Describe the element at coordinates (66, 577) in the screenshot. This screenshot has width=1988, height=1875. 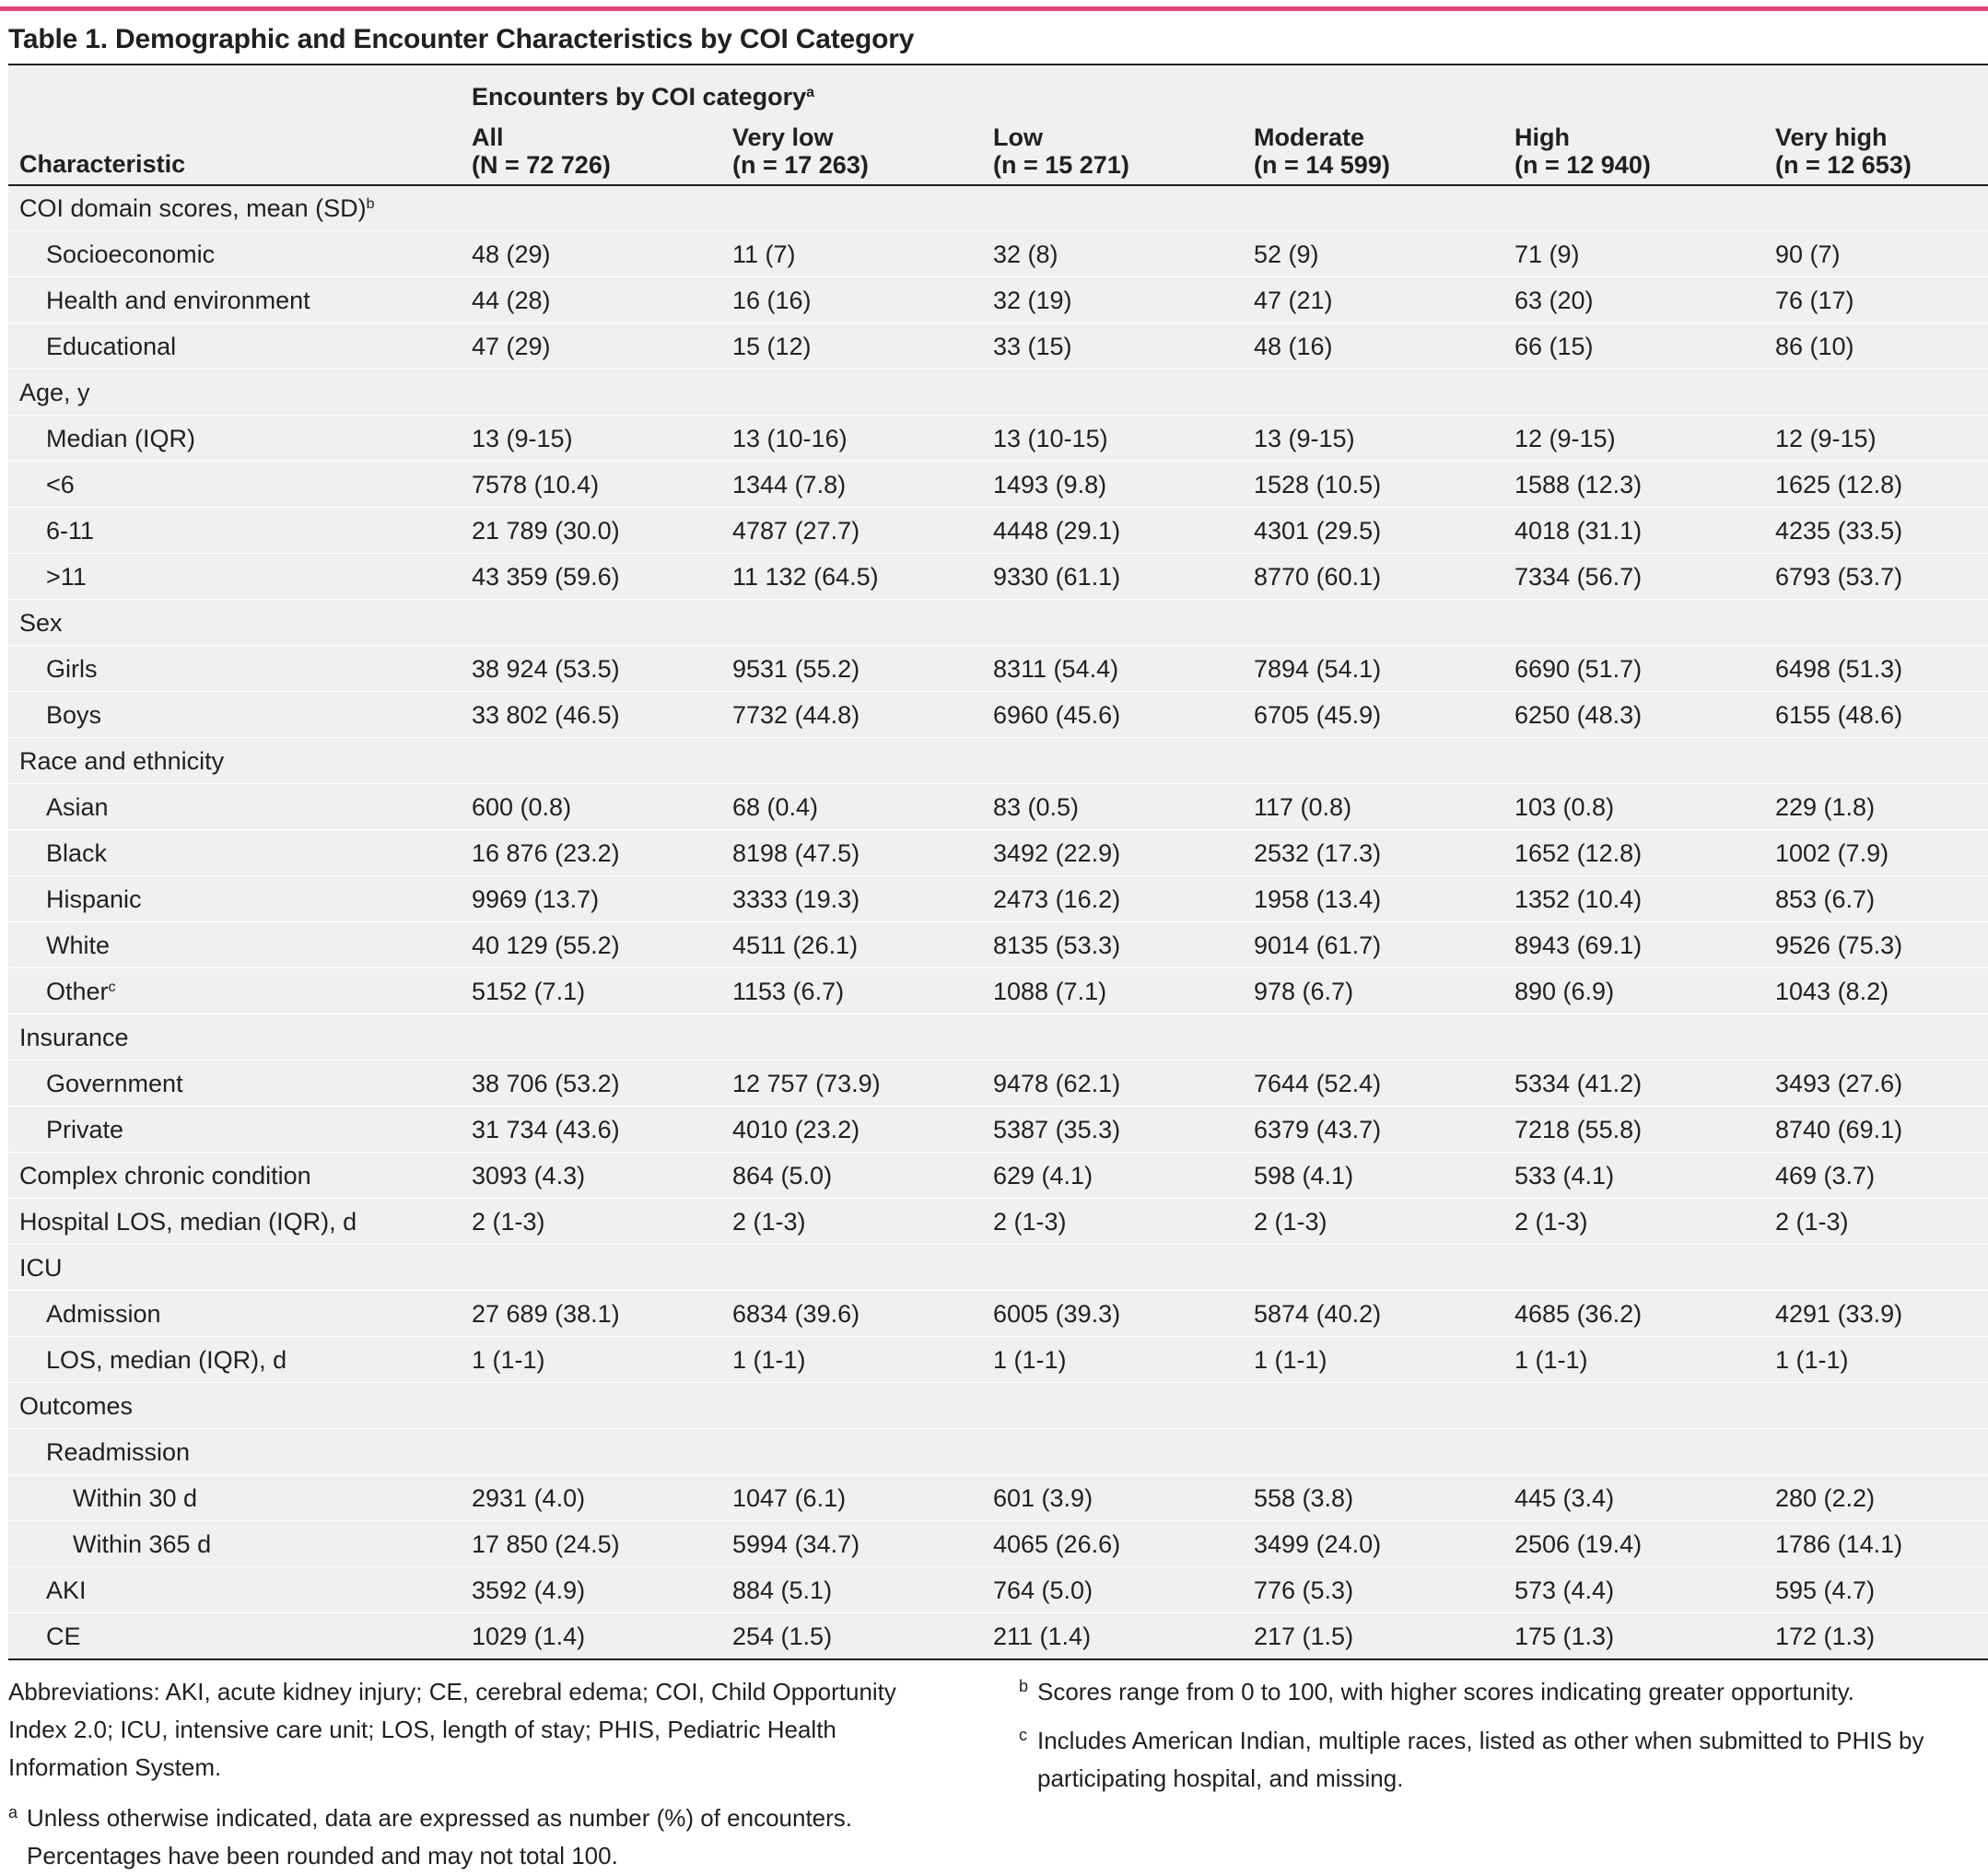
I see `row-label: >11` at that location.